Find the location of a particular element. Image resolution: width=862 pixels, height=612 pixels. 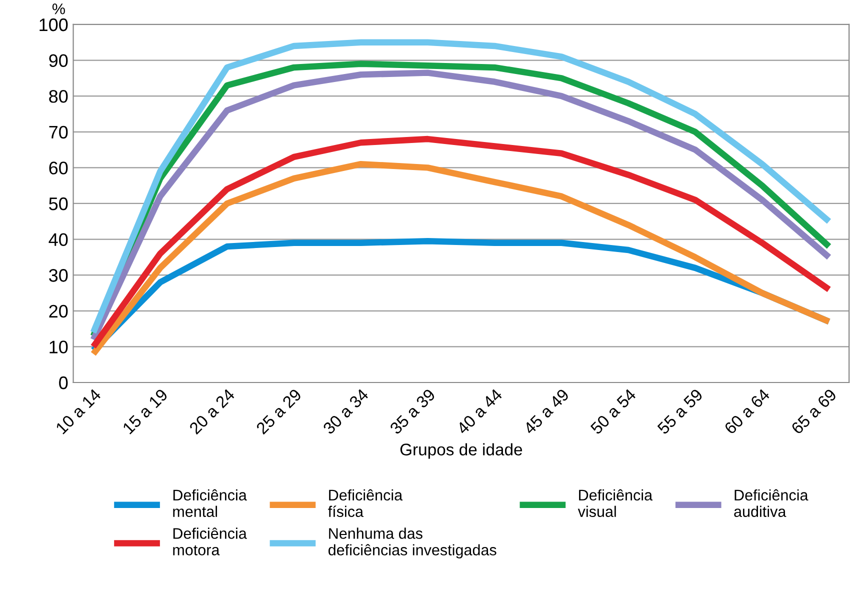

x-axis-title: Grupos de idade is located at coordinates (461, 451).